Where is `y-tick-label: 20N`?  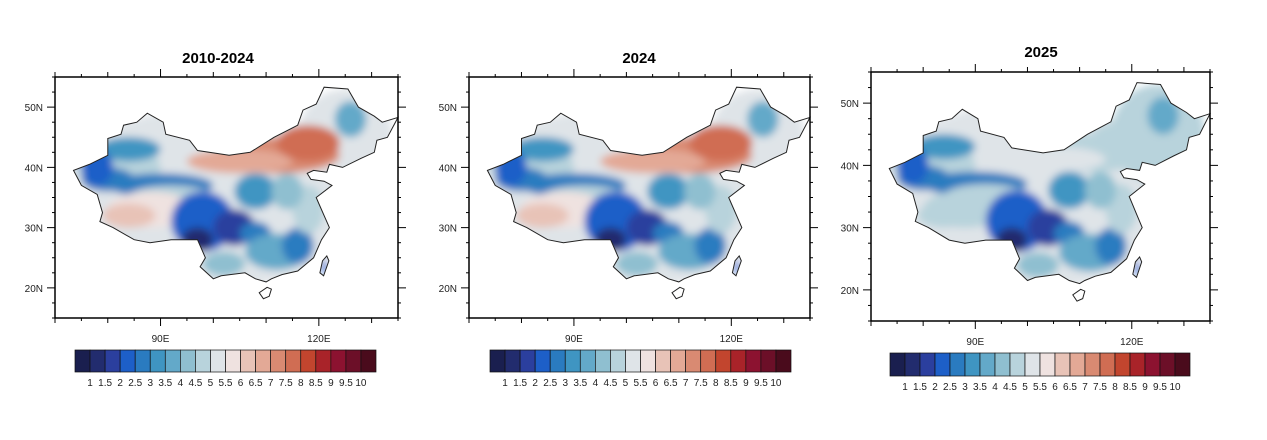
y-tick-label: 20N is located at coordinates (34, 289).